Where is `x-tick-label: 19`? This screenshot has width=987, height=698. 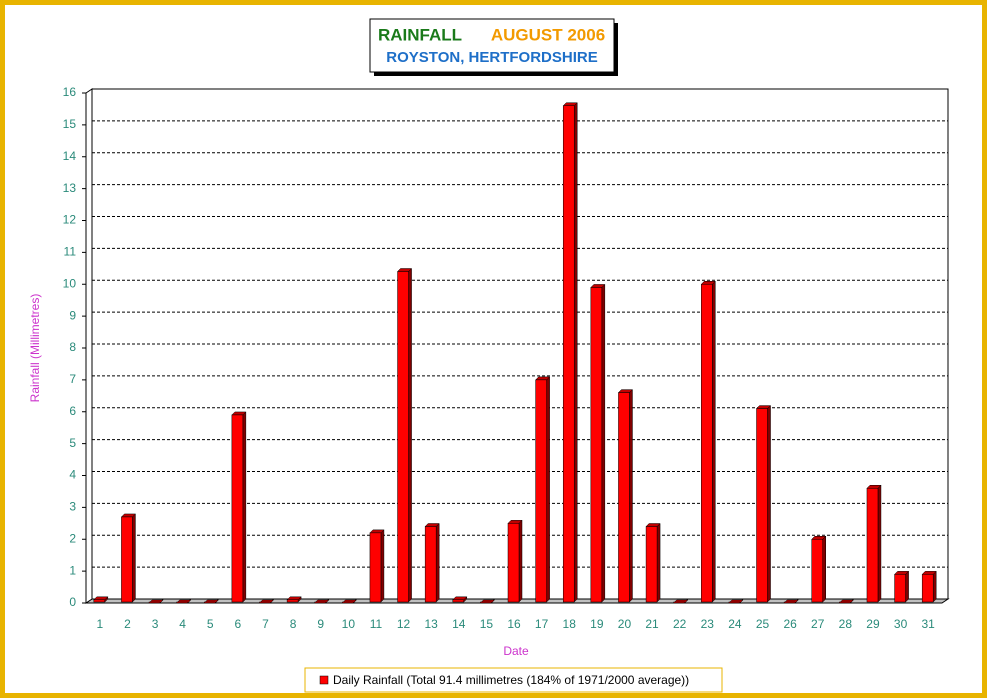
x-tick-label: 19 is located at coordinates (597, 624).